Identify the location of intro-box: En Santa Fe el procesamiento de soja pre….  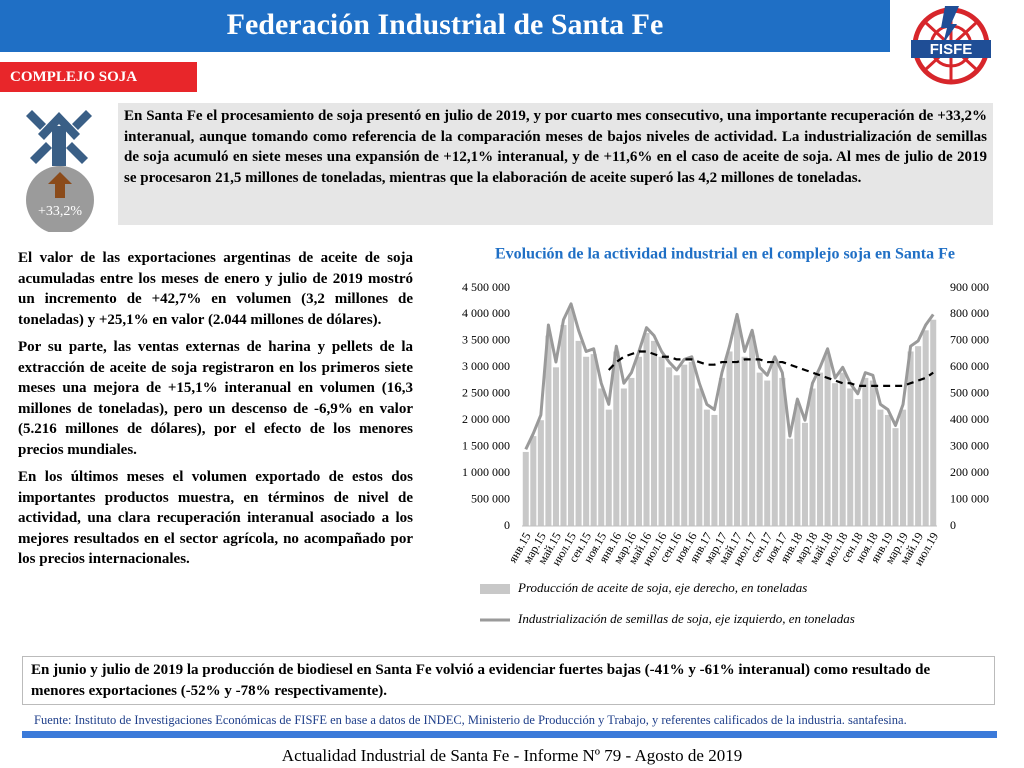
(555, 164).